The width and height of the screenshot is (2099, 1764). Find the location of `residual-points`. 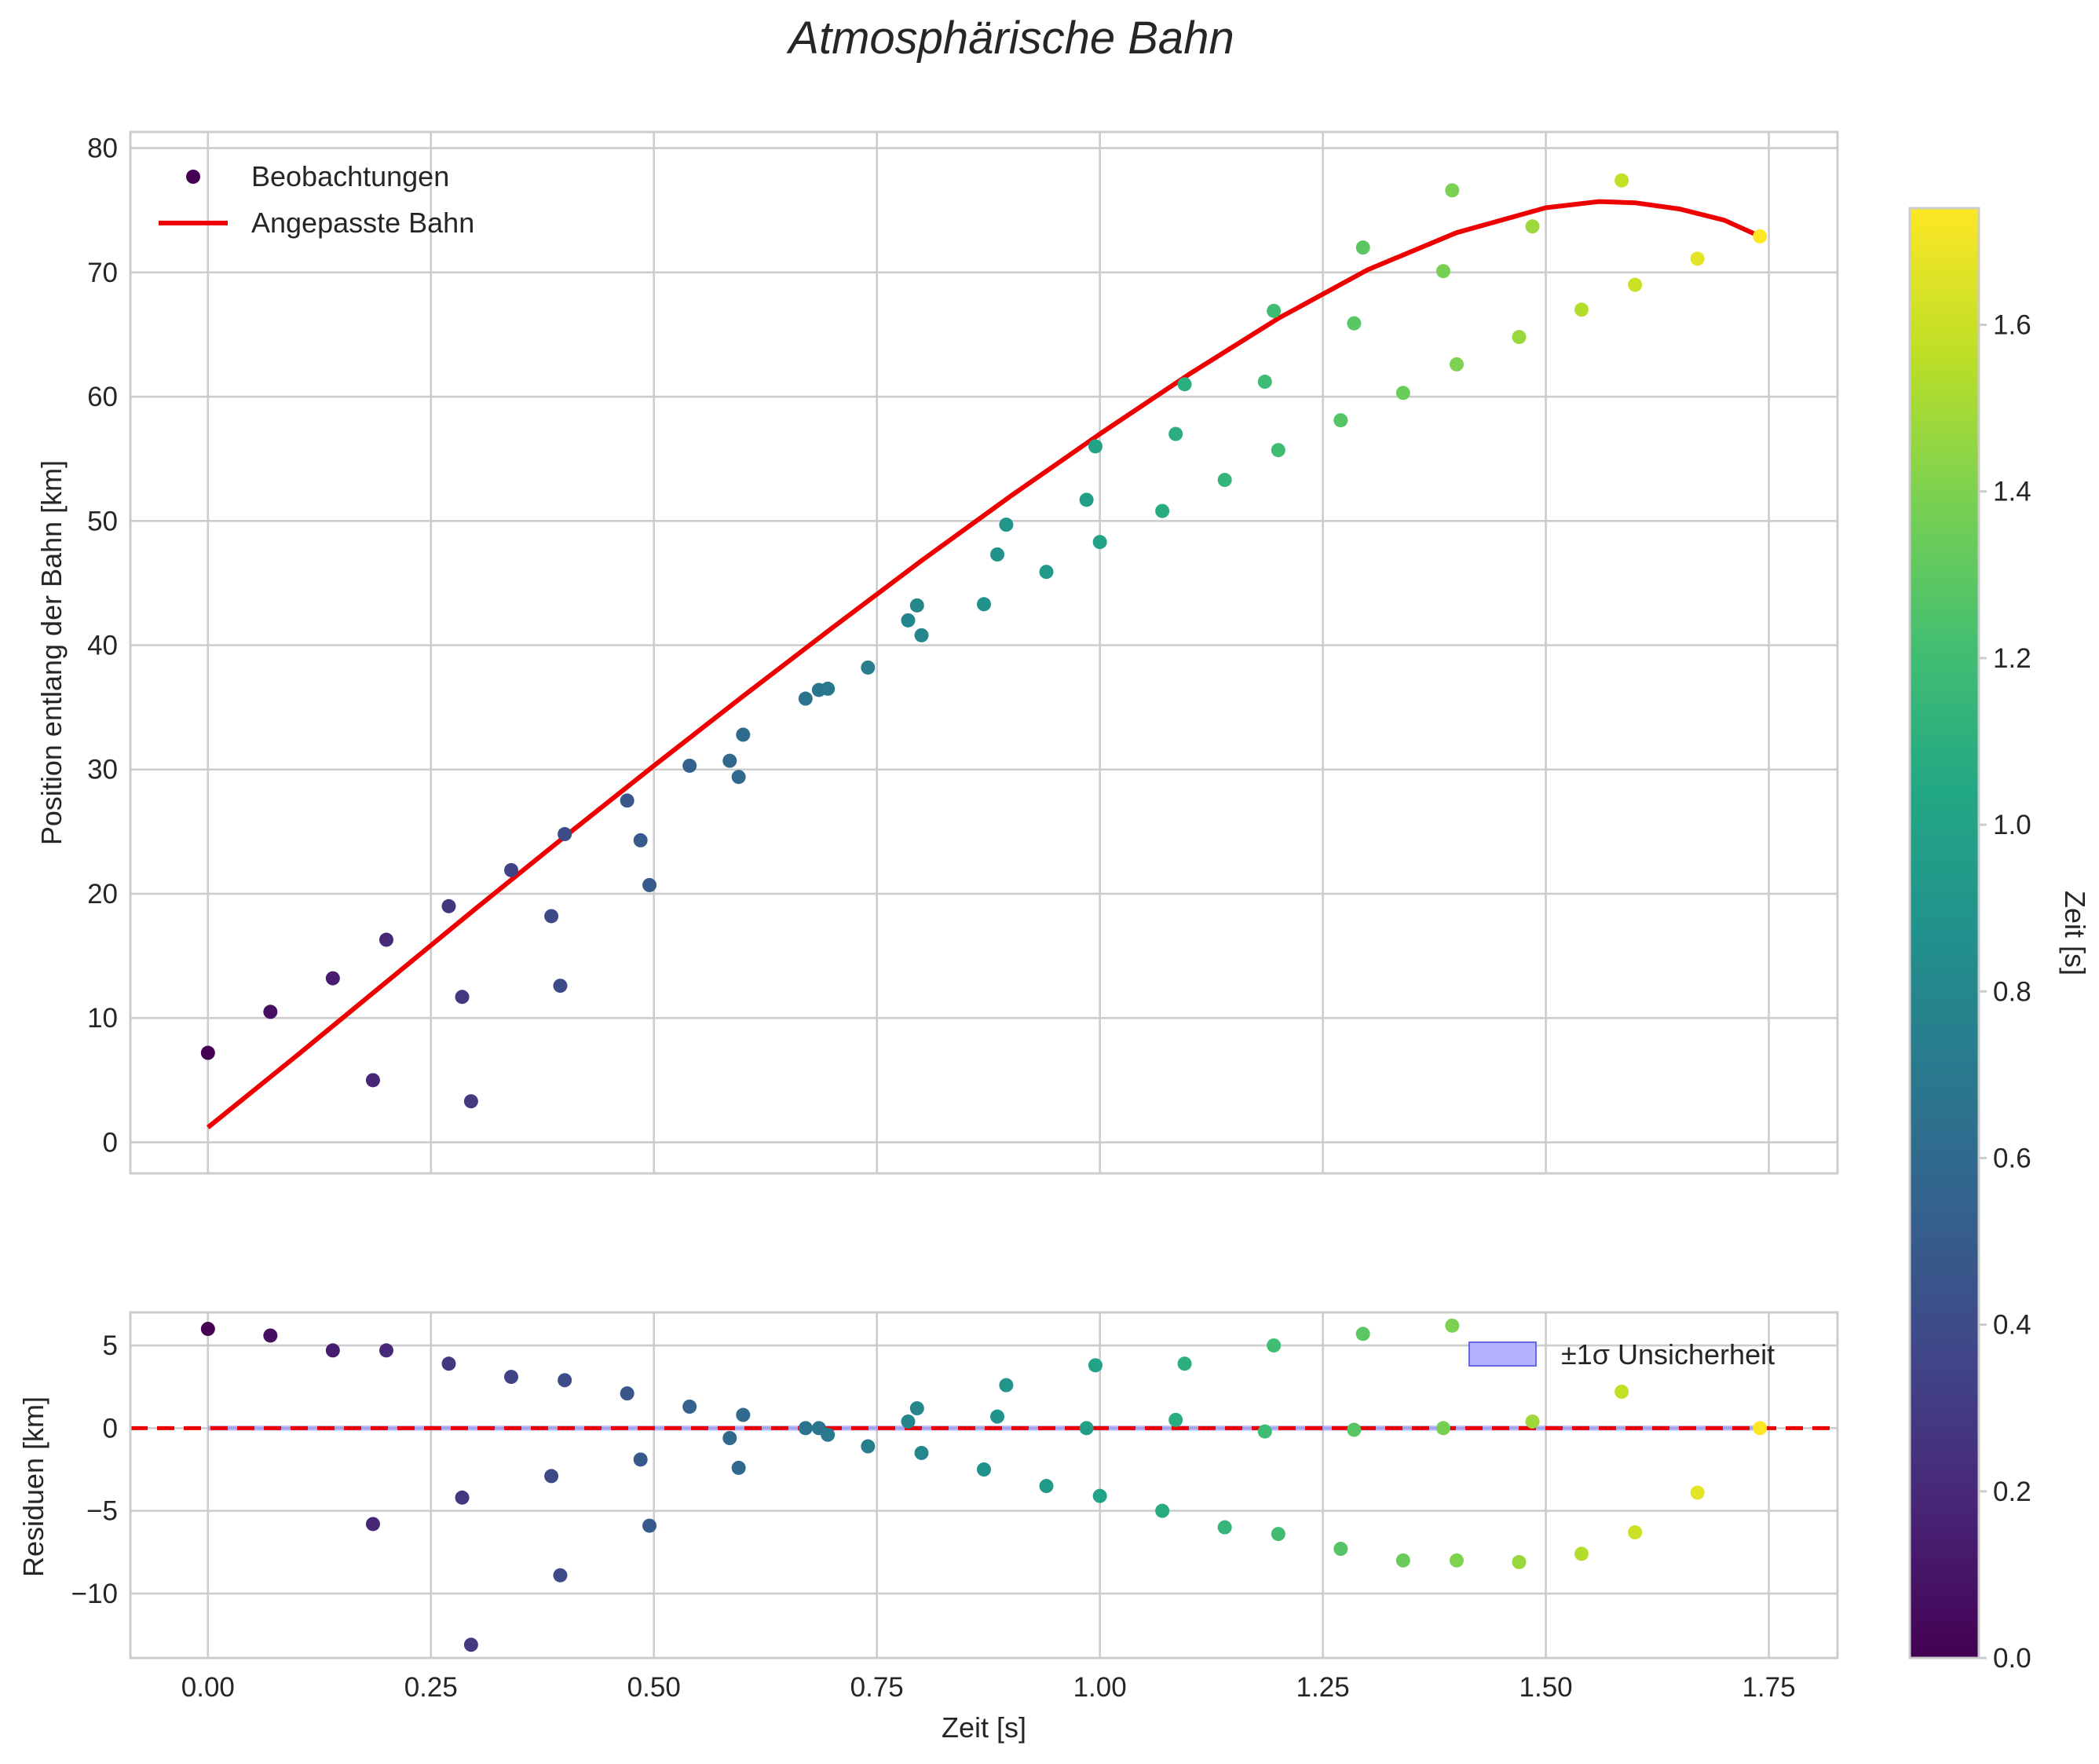

residual-points is located at coordinates (984, 1485).